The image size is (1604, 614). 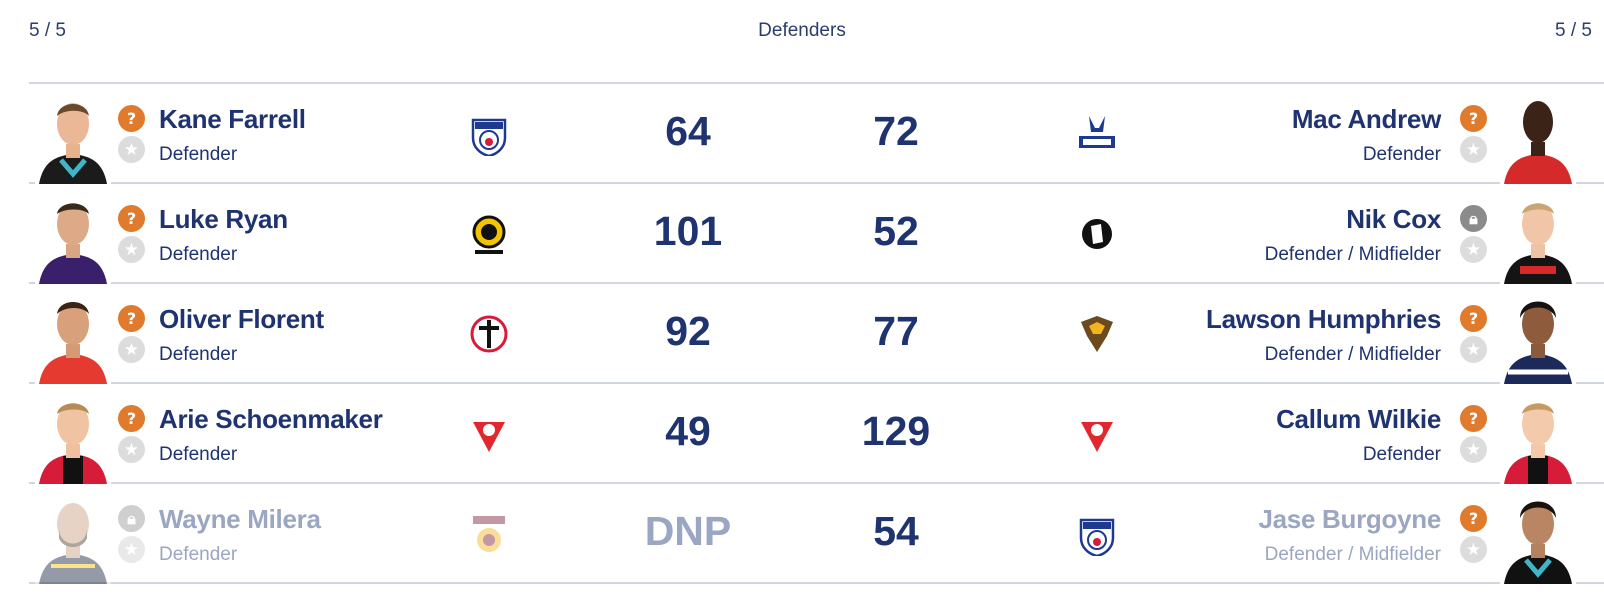 I want to click on opponent-name: Callum Wilkie, so click(x=1358, y=419).